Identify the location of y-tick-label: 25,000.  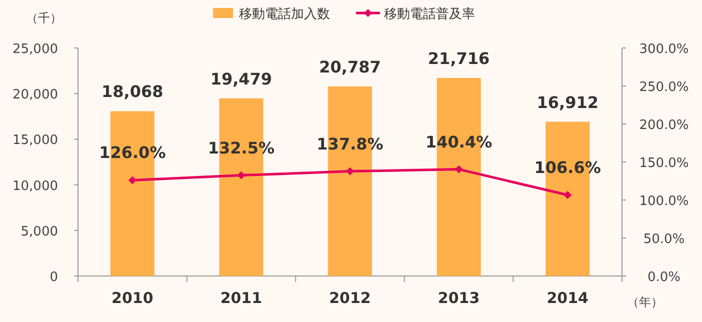
(35, 49).